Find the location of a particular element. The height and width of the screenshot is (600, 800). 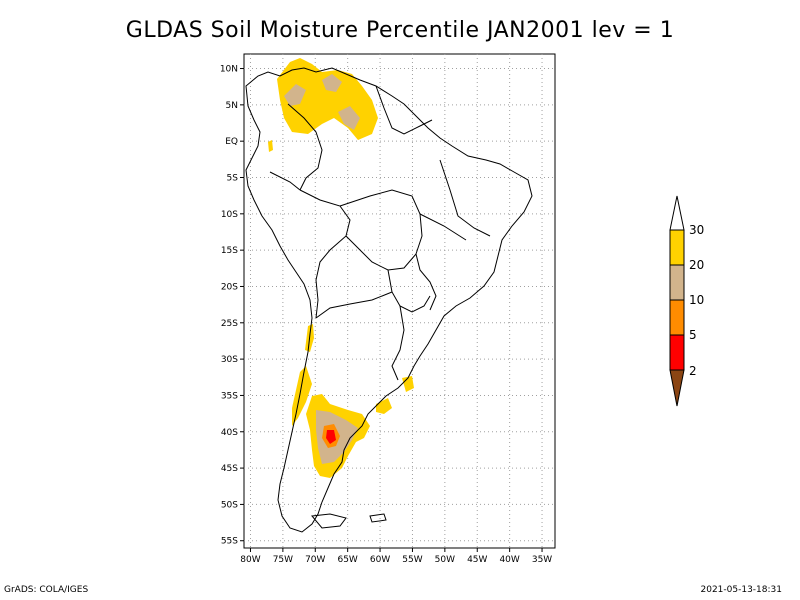

lon-tick-label: 65W is located at coordinates (347, 560).